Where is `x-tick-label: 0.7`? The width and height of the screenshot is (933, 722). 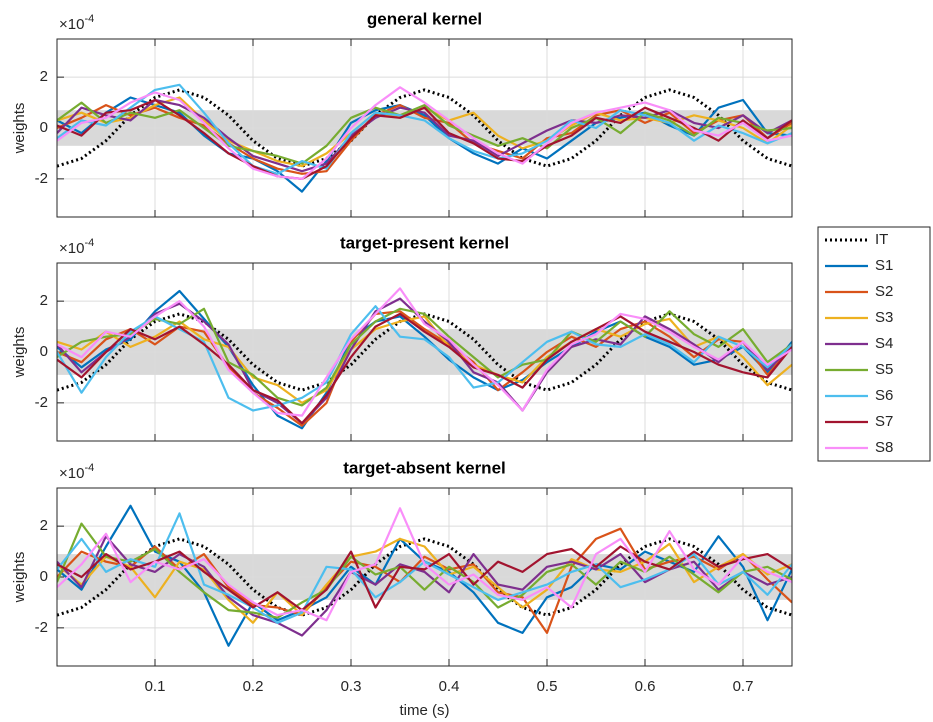 x-tick-label: 0.7 is located at coordinates (743, 686).